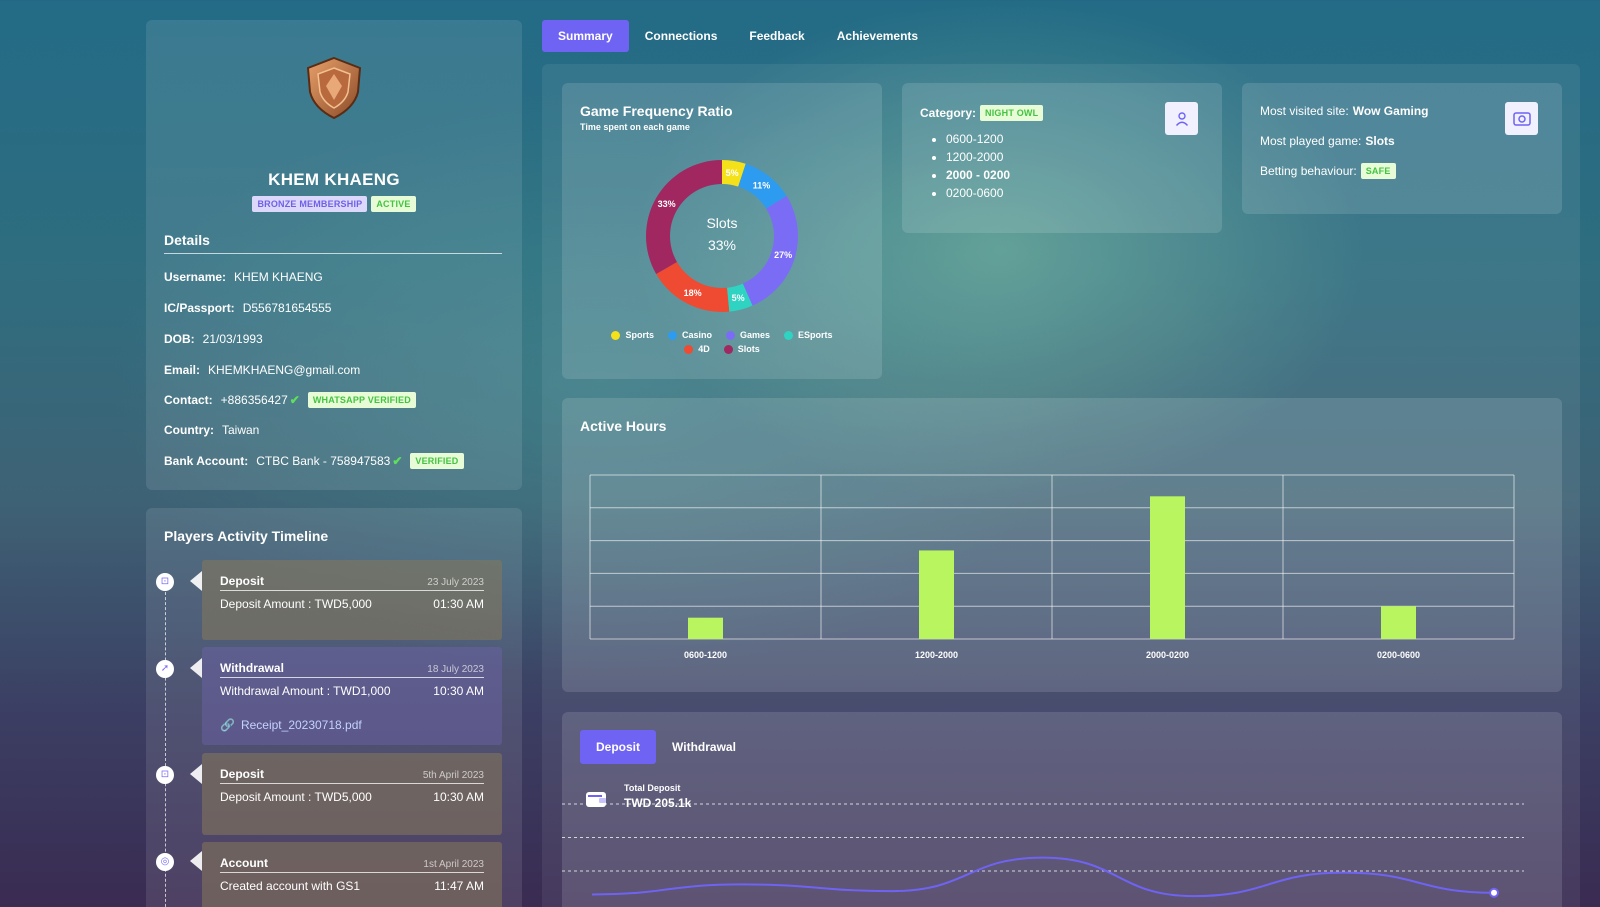 This screenshot has width=1600, height=907. Describe the element at coordinates (623, 426) in the screenshot. I see `active-hours-title: Active Hours` at that location.